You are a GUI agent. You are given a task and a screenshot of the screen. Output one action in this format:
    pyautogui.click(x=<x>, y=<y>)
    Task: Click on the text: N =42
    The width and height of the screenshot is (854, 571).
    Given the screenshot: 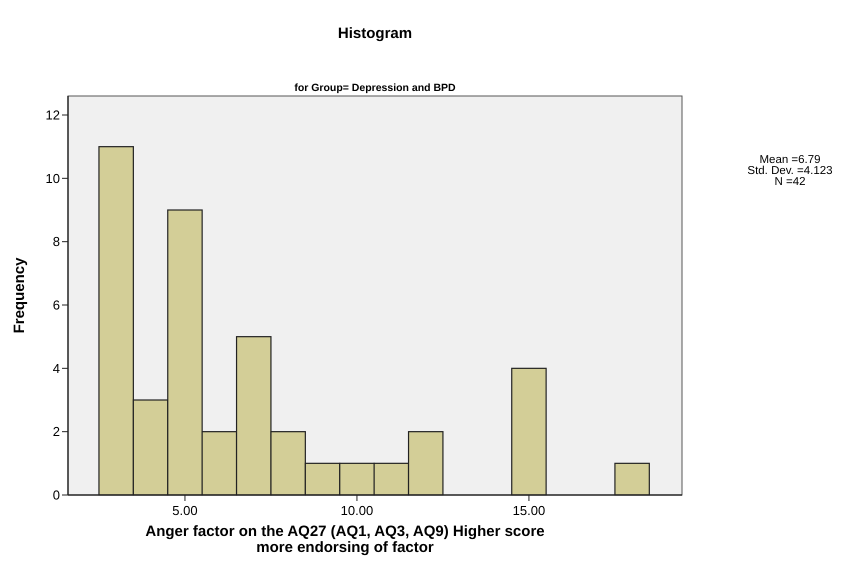 What is the action you would take?
    pyautogui.click(x=790, y=182)
    